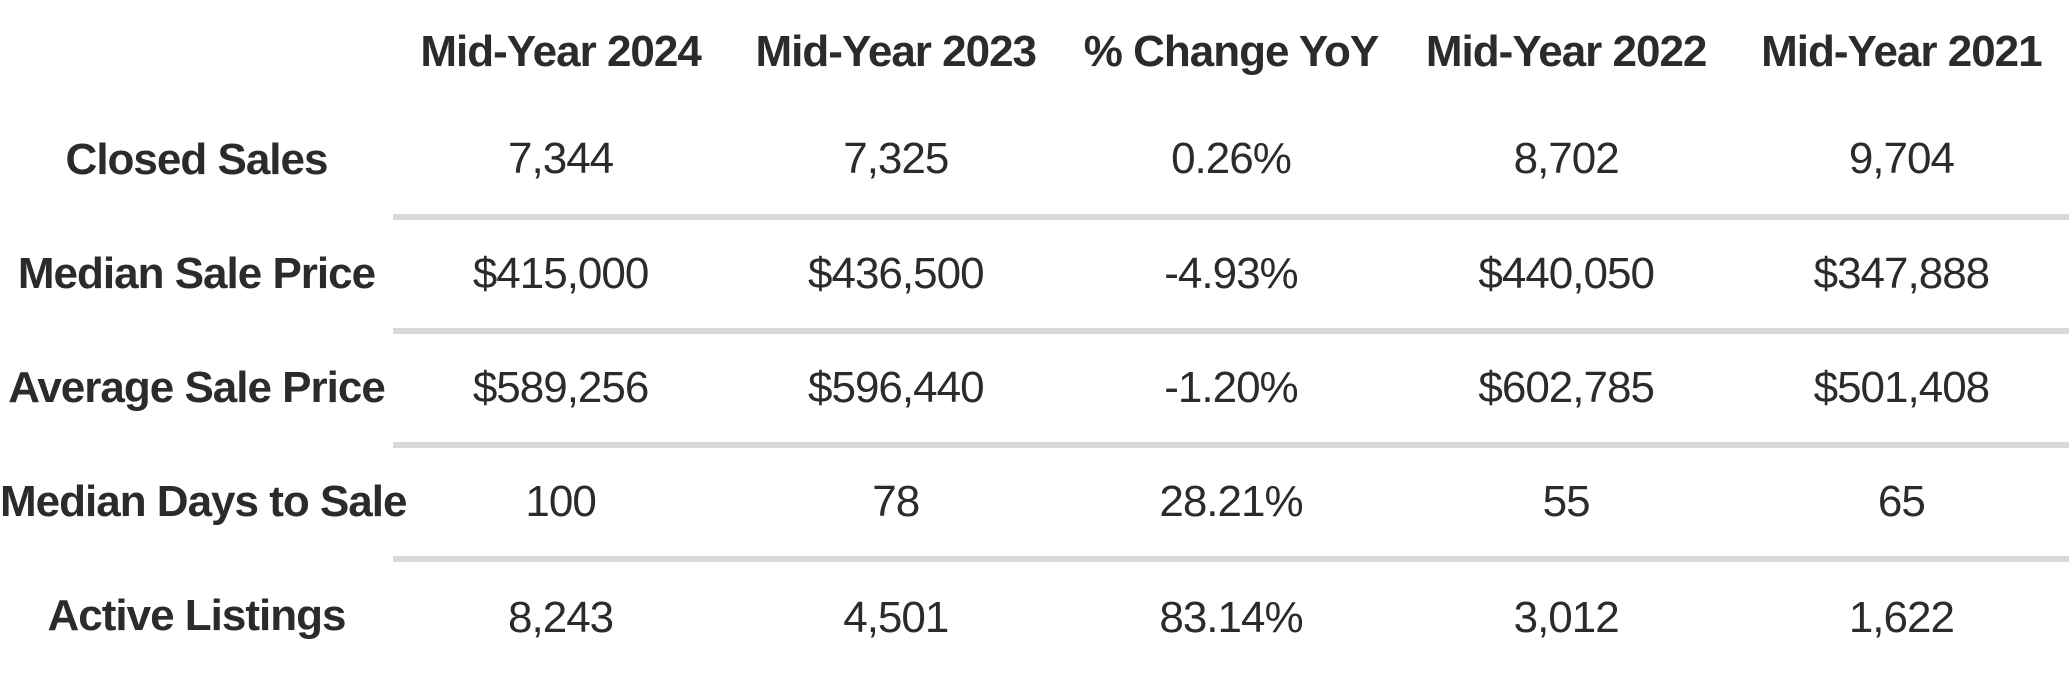 The image size is (2069, 673). I want to click on cell-value: 7,344, so click(561, 161).